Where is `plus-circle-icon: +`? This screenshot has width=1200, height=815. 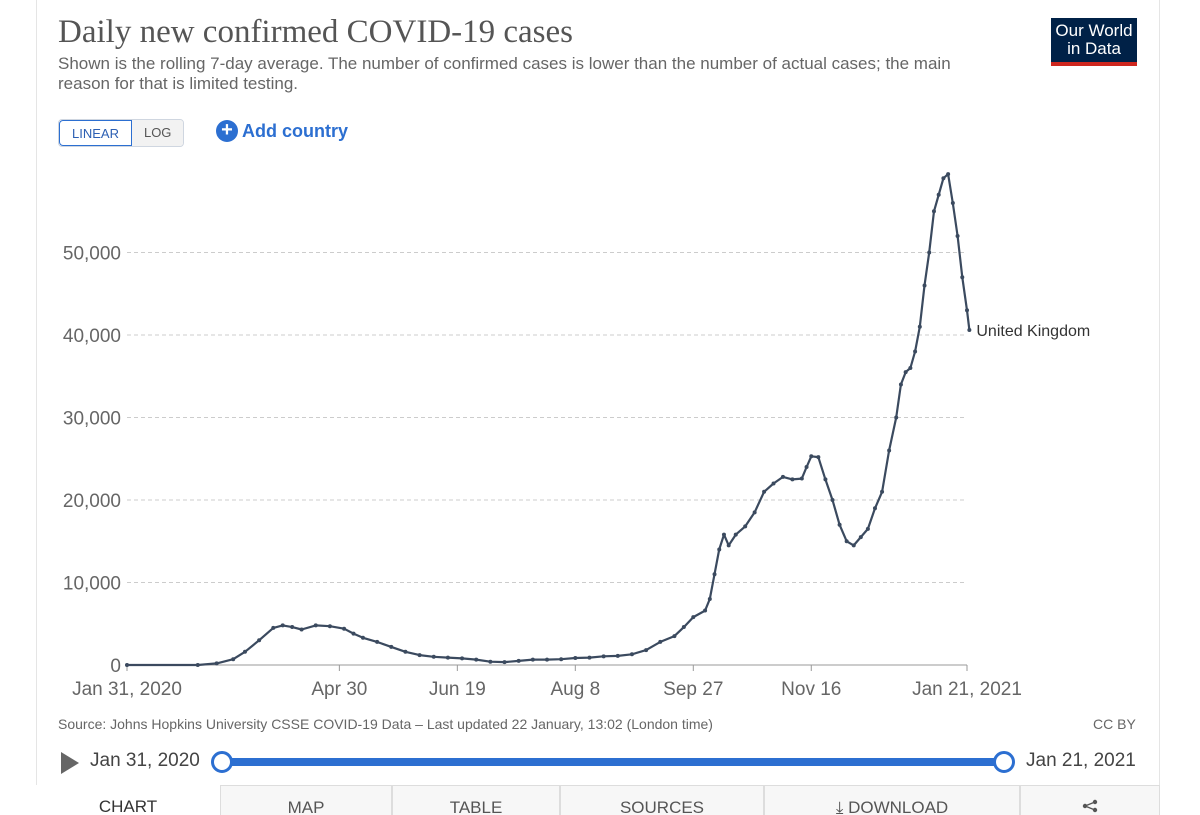 plus-circle-icon: + is located at coordinates (227, 131).